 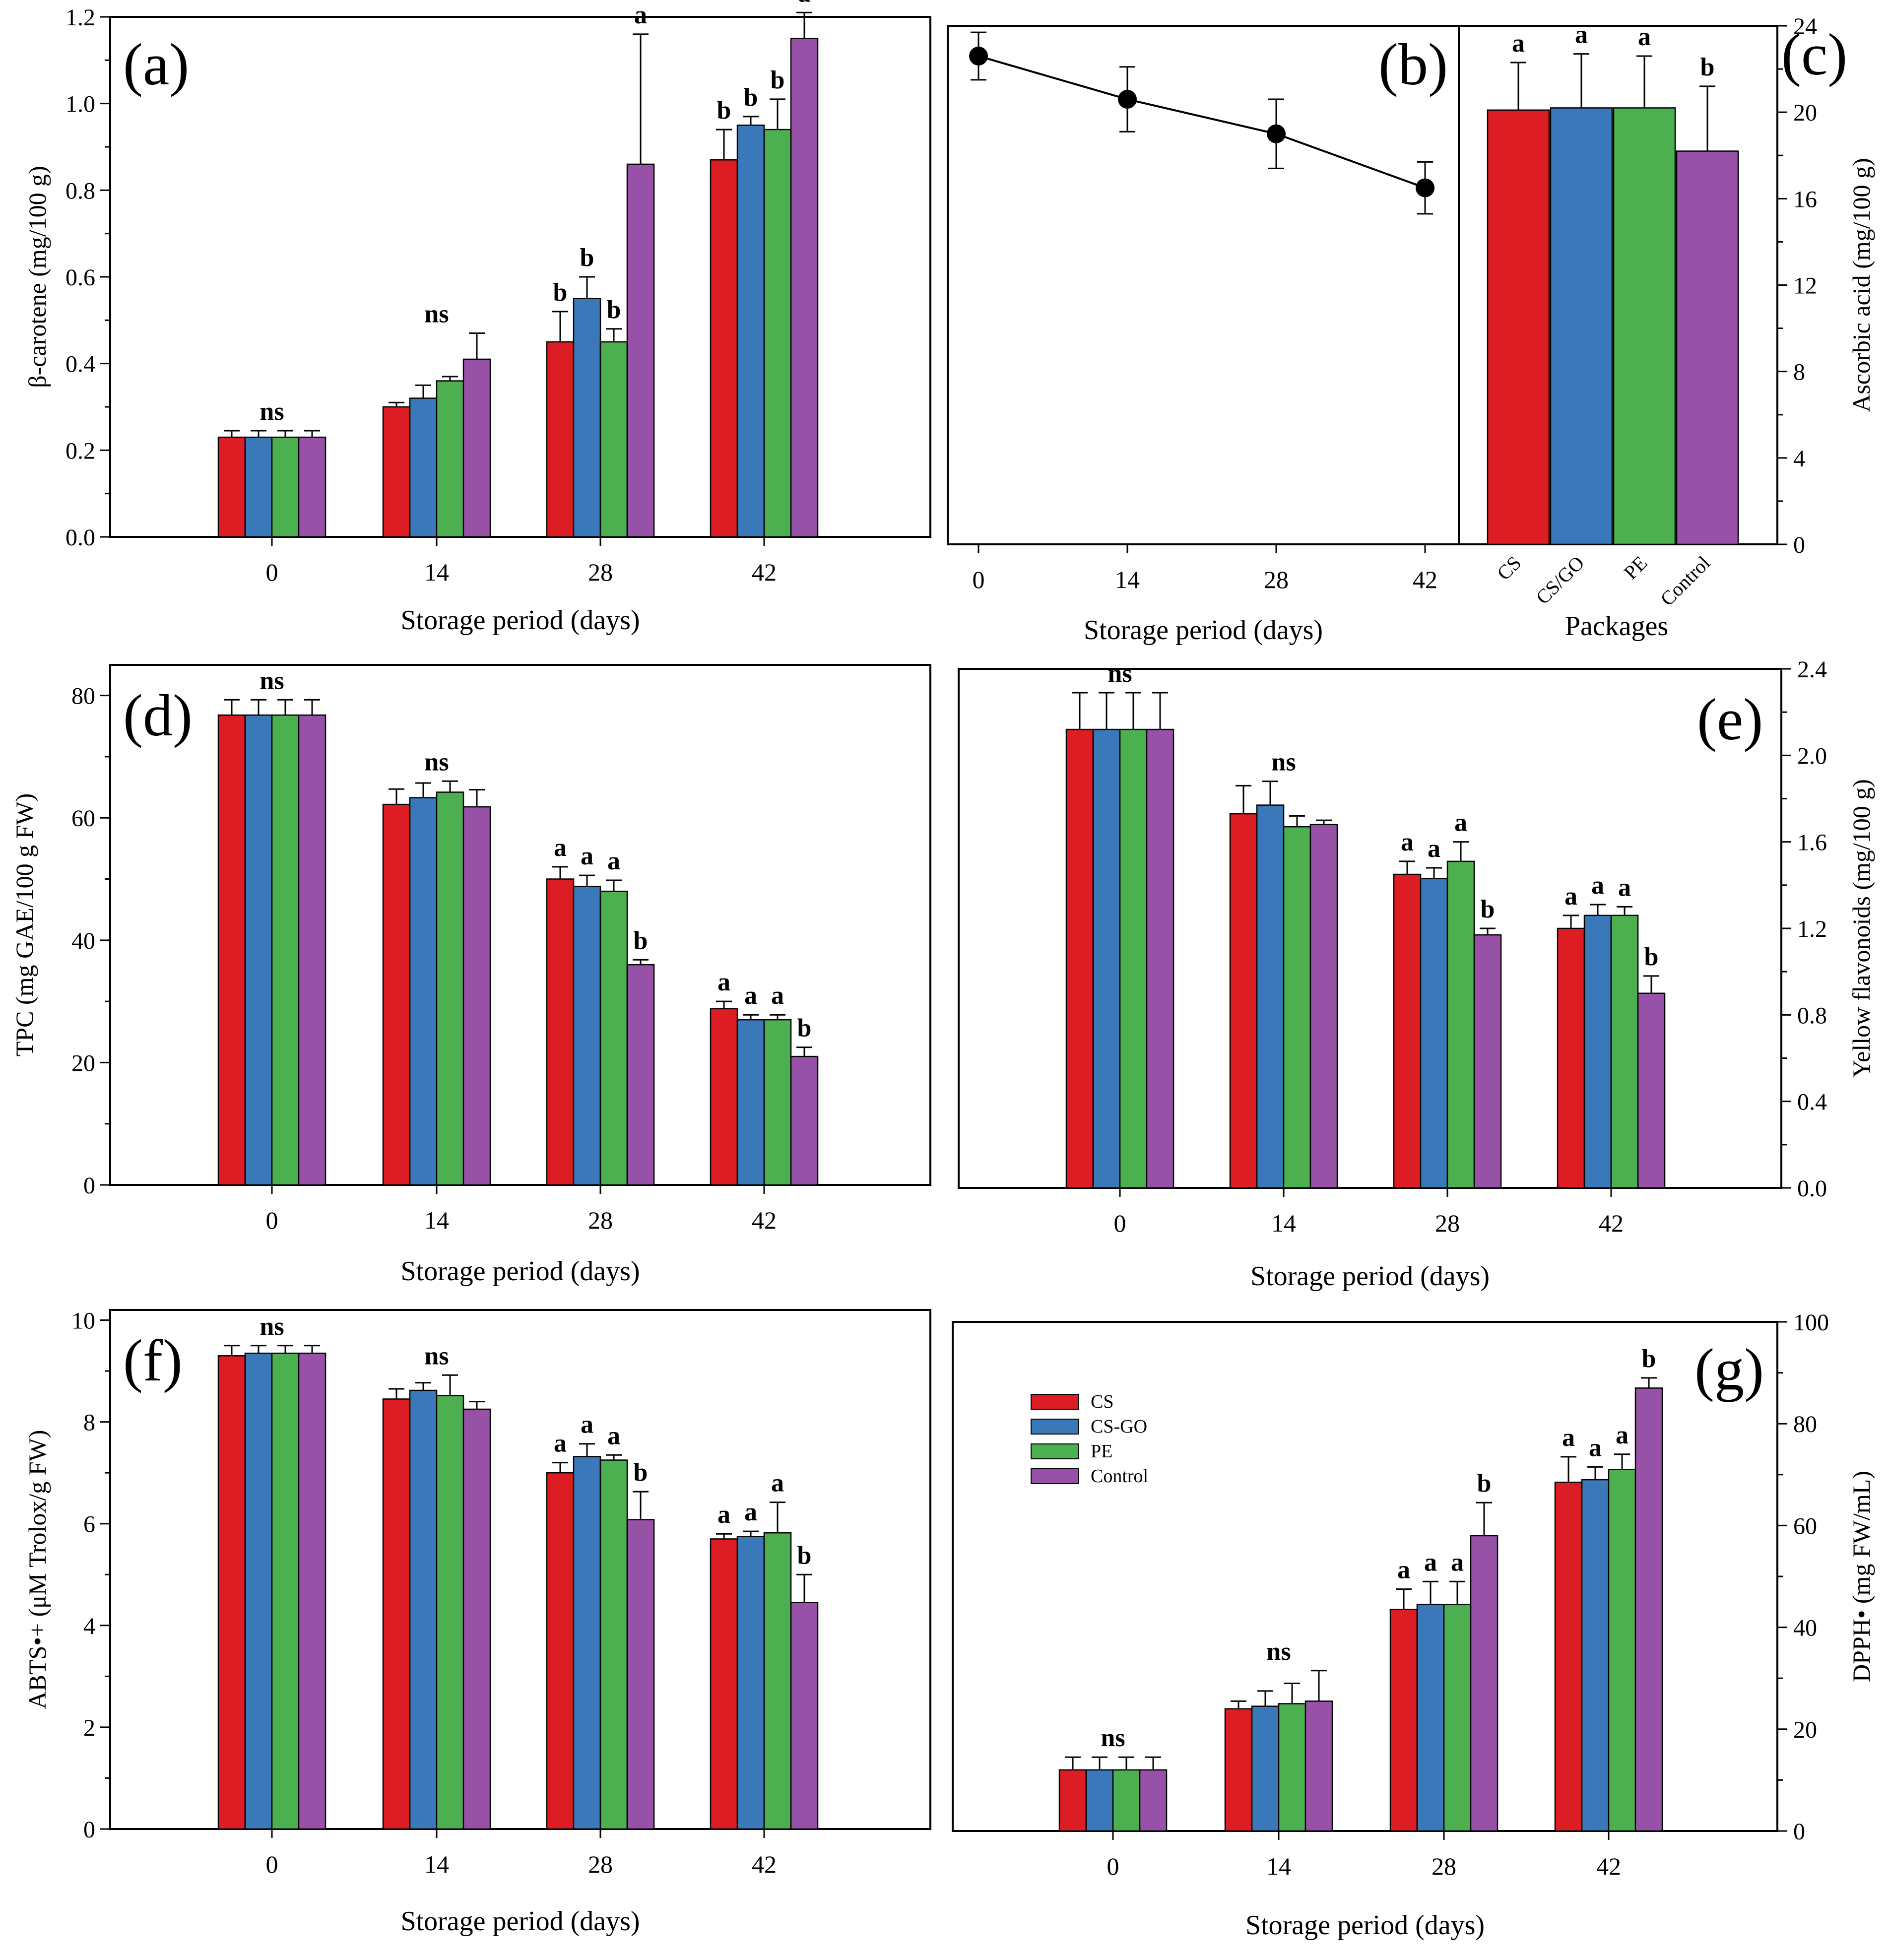 I want to click on legend-label: CS-GO, so click(x=1119, y=1426).